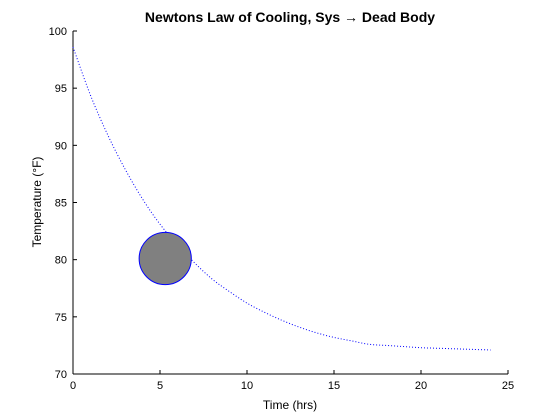 The height and width of the screenshot is (420, 560). What do you see at coordinates (37, 202) in the screenshot?
I see `y-axis-label: Temperature (°F)` at bounding box center [37, 202].